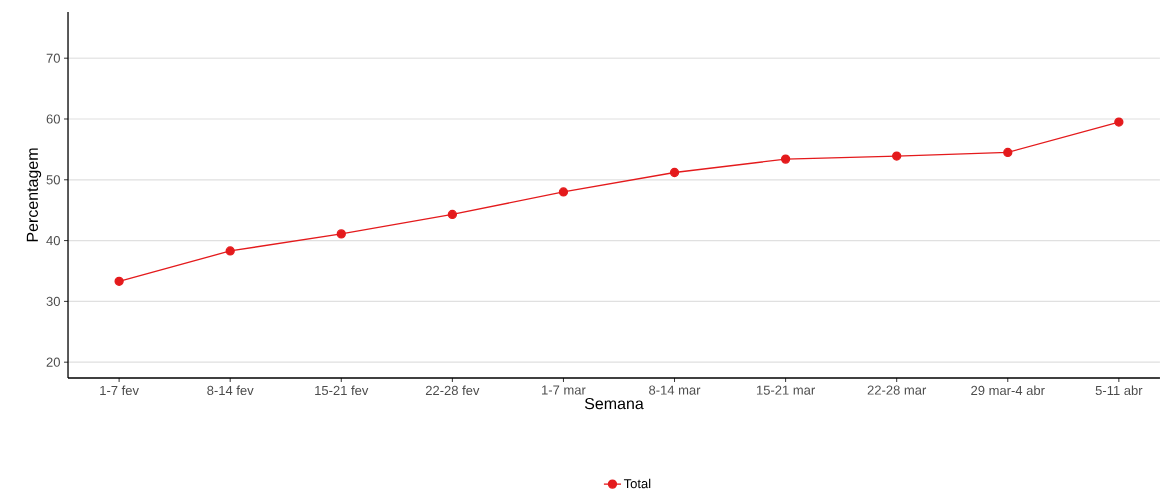 The image size is (1161, 492). I want to click on y-tick-label: 60, so click(53, 119).